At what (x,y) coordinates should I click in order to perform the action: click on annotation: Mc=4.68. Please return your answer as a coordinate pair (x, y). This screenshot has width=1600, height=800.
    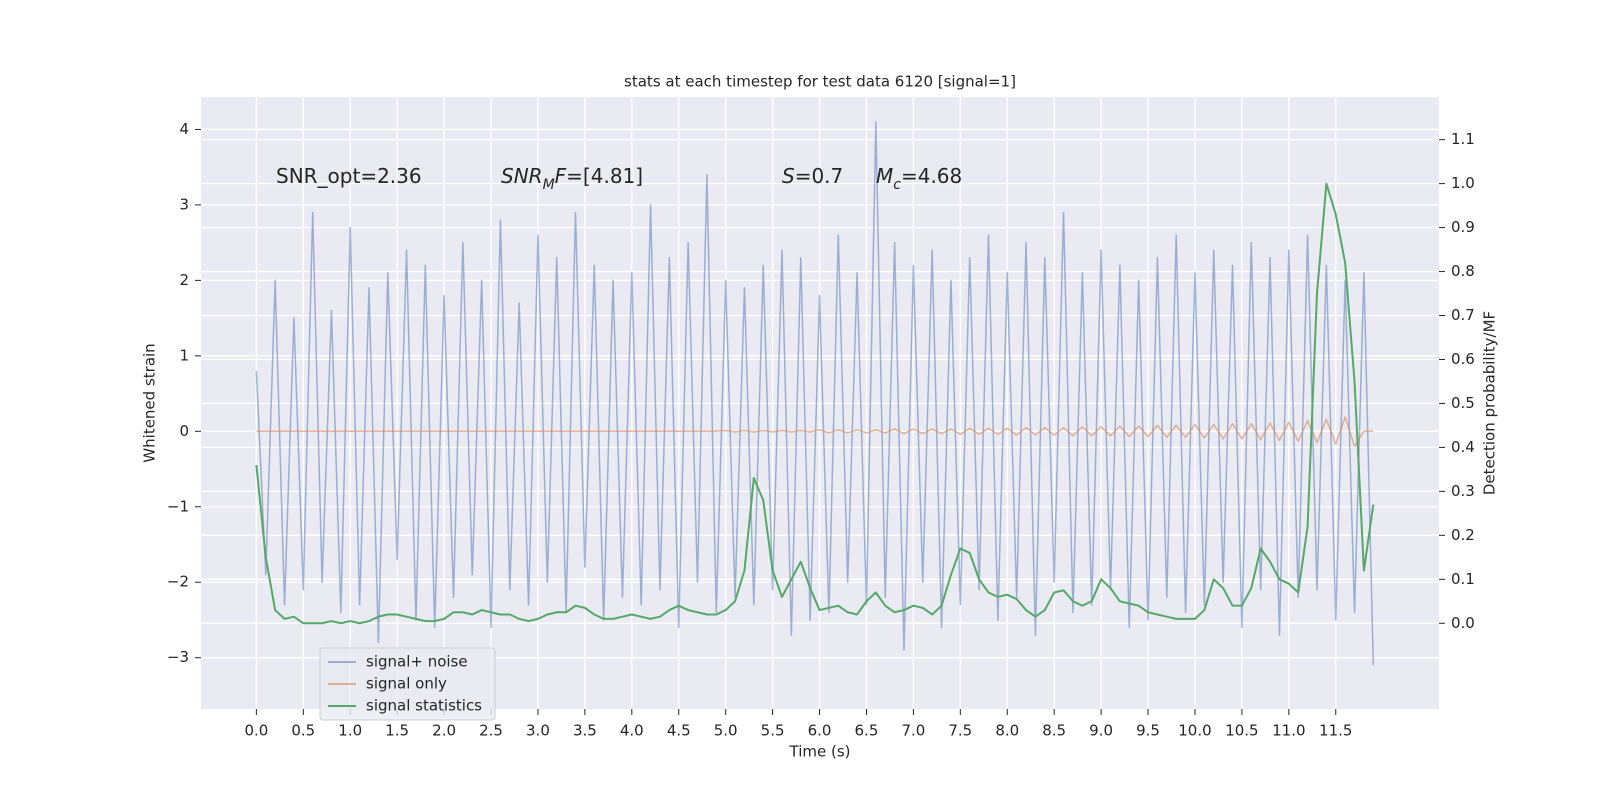
    Looking at the image, I should click on (919, 179).